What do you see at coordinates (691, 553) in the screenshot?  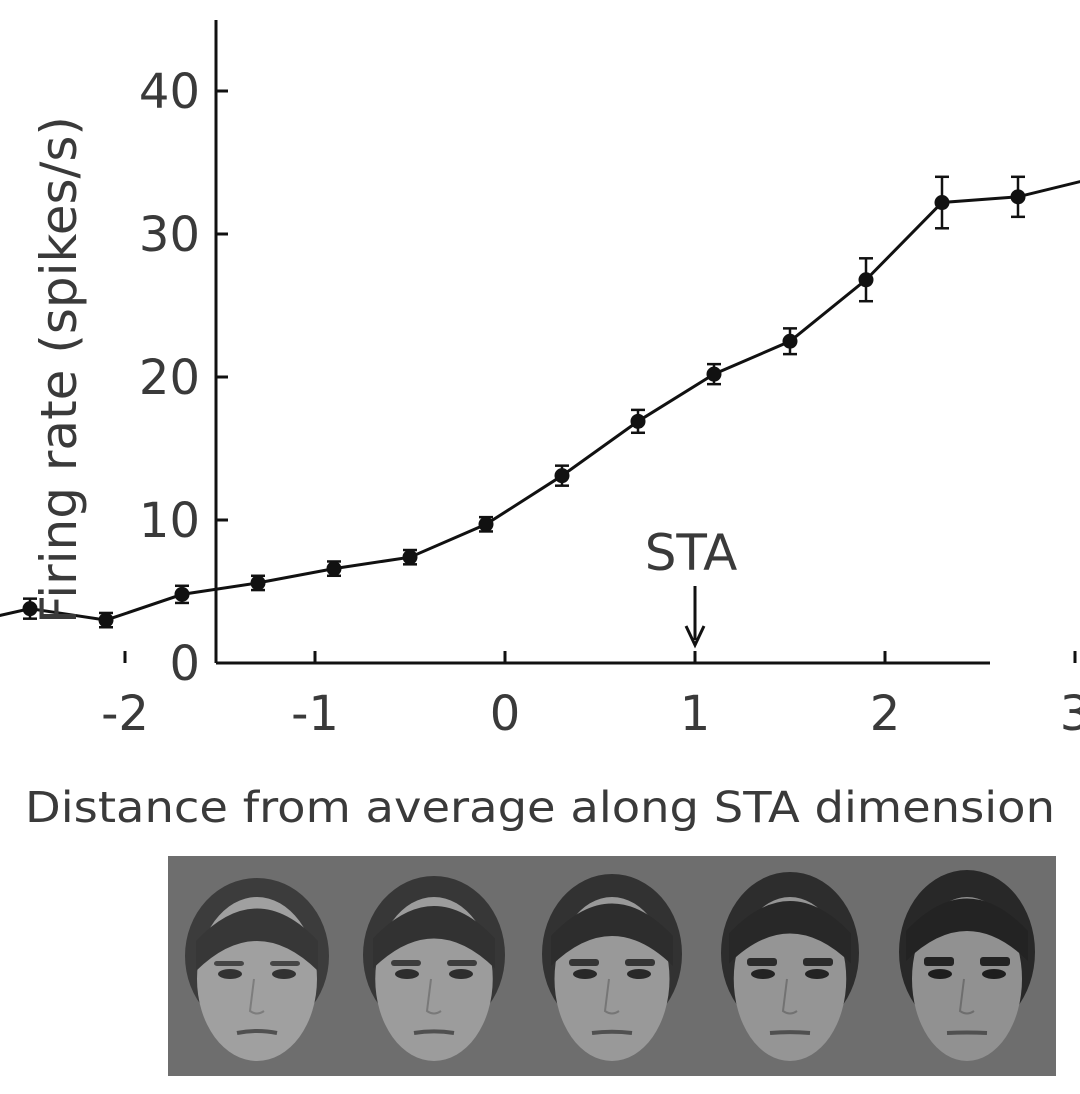 I see `sta-annotation-label: STA` at bounding box center [691, 553].